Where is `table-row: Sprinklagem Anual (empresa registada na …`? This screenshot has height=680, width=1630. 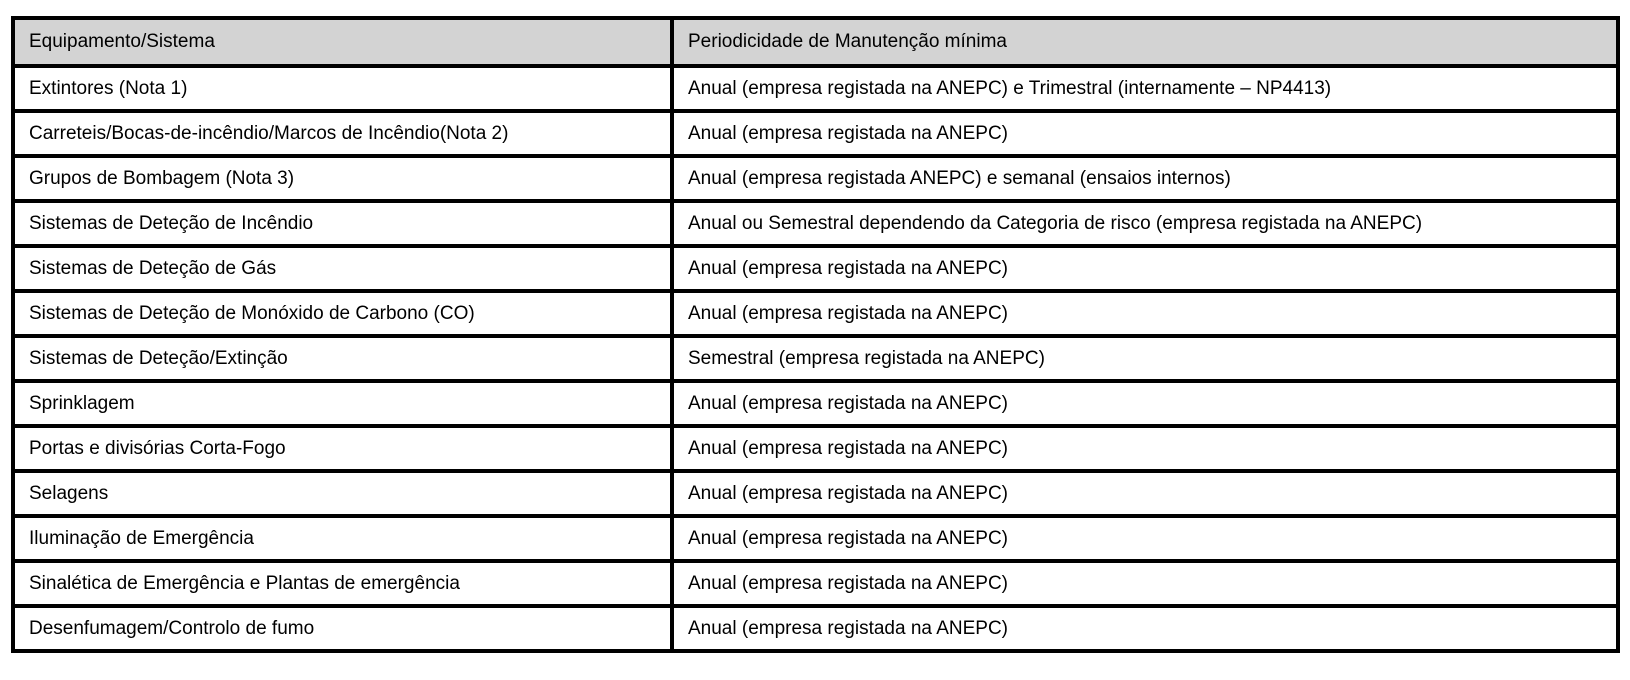 table-row: Sprinklagem Anual (empresa registada na … is located at coordinates (815, 403).